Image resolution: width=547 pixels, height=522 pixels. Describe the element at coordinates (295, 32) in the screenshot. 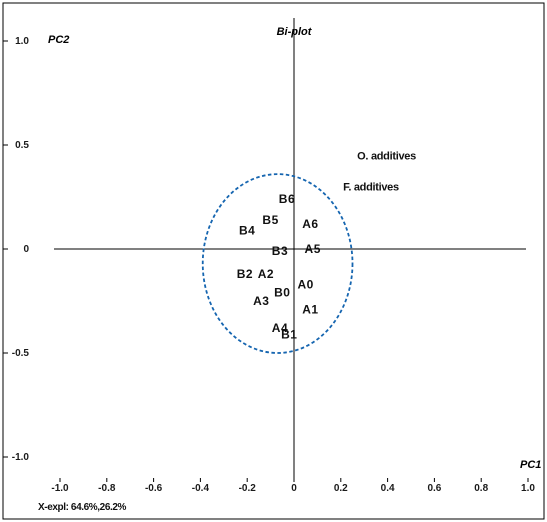

I see `chart-title: Bi-plot` at that location.